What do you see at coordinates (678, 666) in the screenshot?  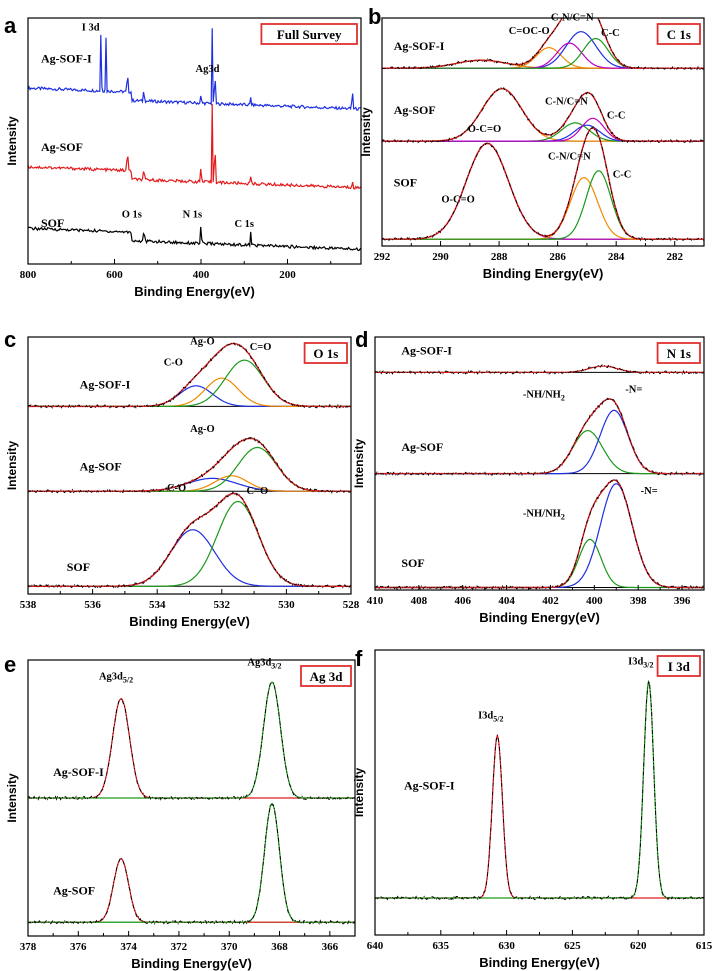 I see `element-box-f` at bounding box center [678, 666].